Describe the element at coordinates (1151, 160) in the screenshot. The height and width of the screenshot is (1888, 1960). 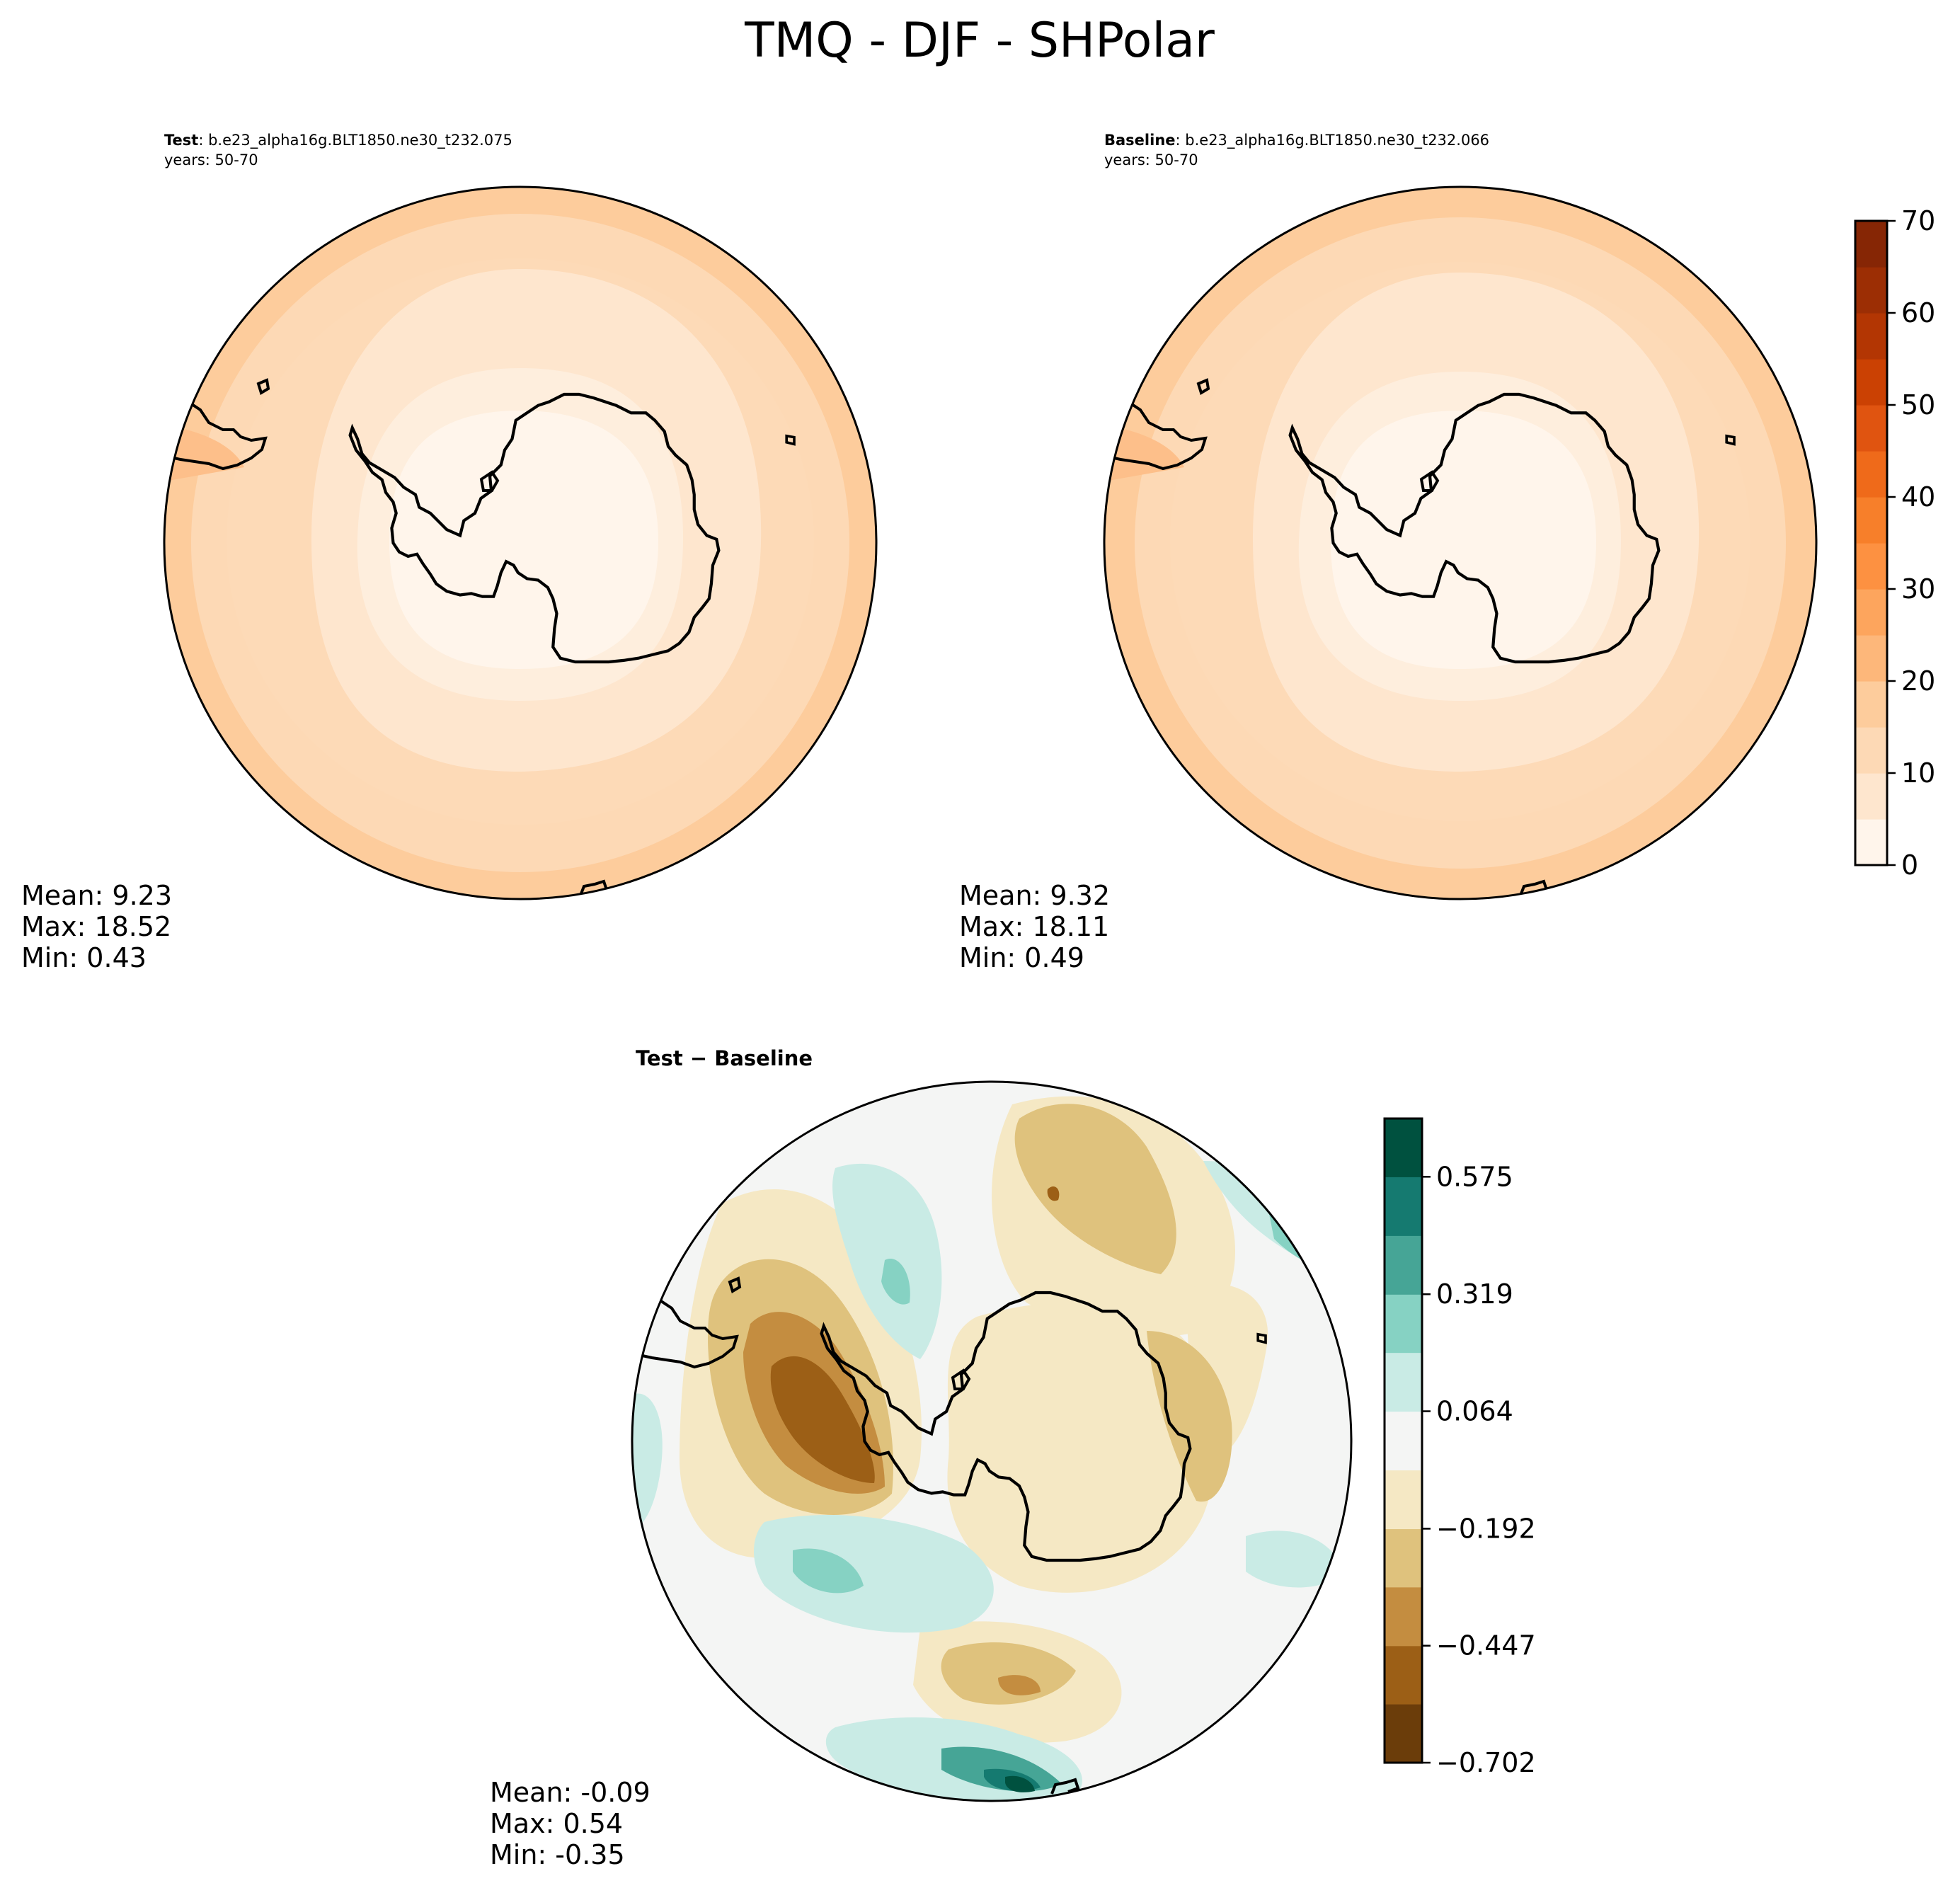
I see `baseline-years: years: 50-70` at that location.